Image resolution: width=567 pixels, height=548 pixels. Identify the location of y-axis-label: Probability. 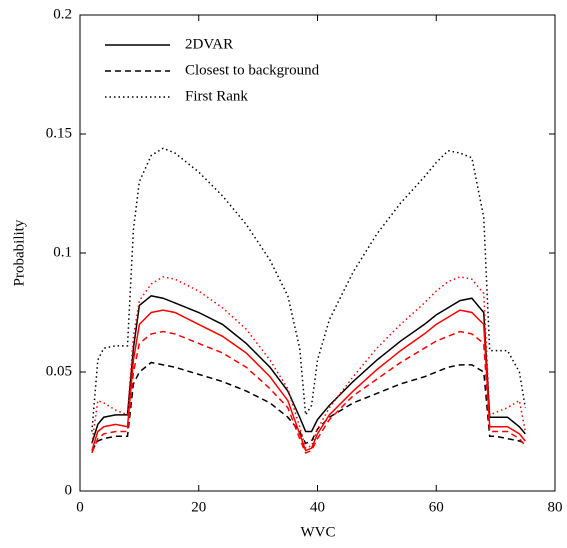
(19, 252).